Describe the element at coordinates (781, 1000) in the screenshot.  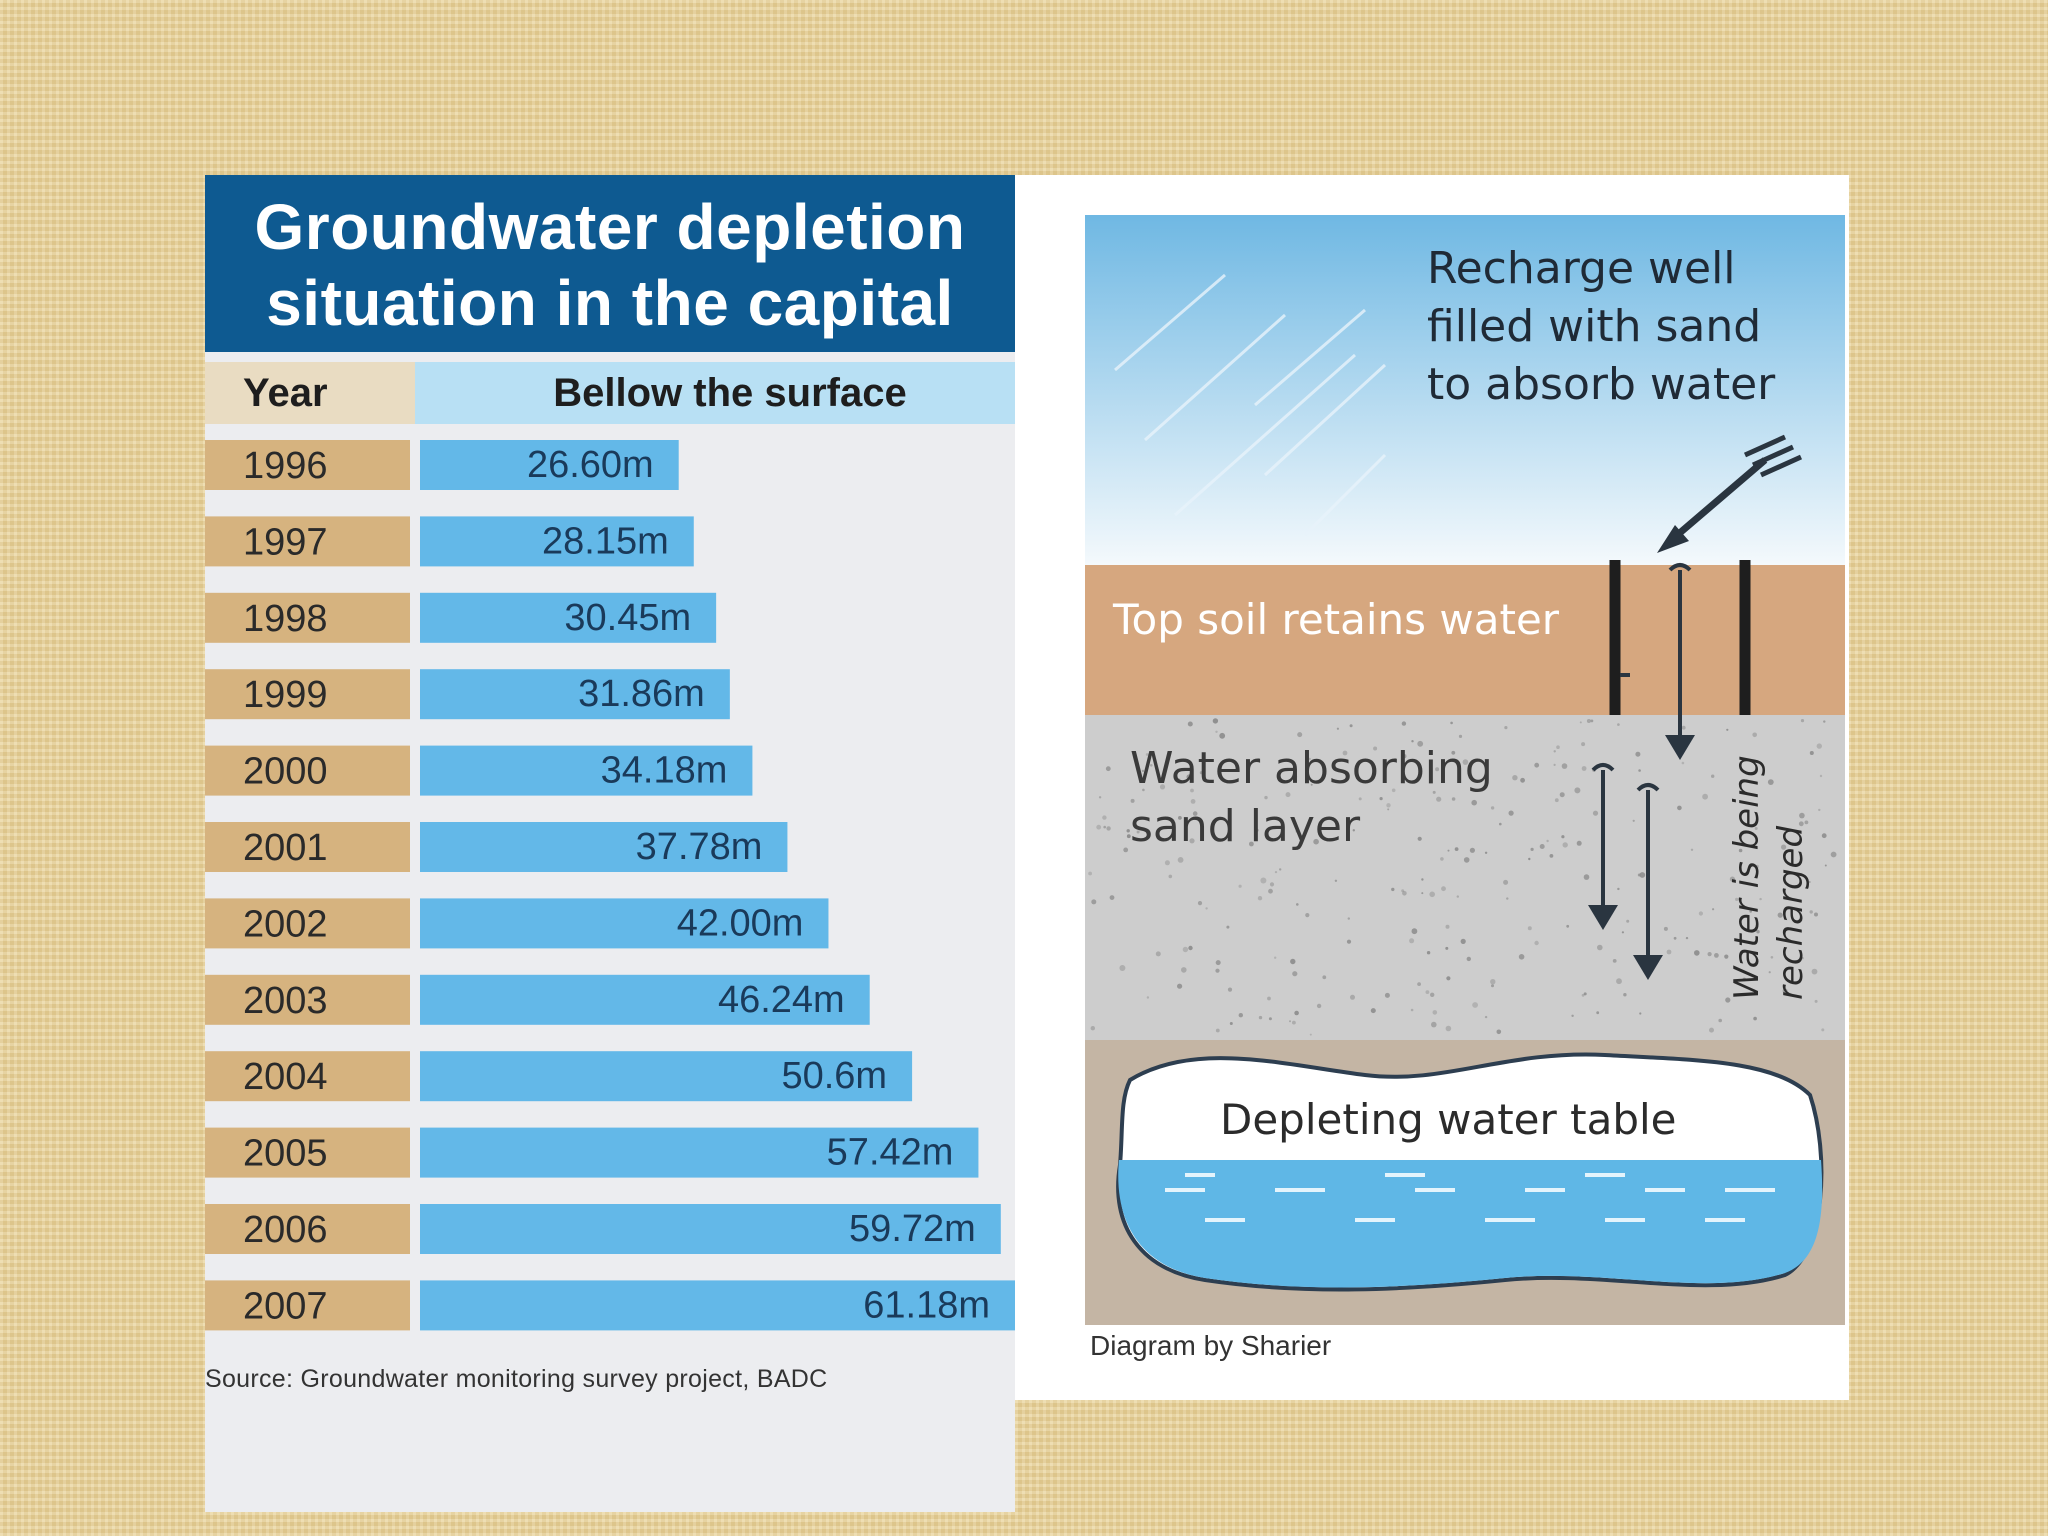
I see `bar-value-label: 46.24m` at that location.